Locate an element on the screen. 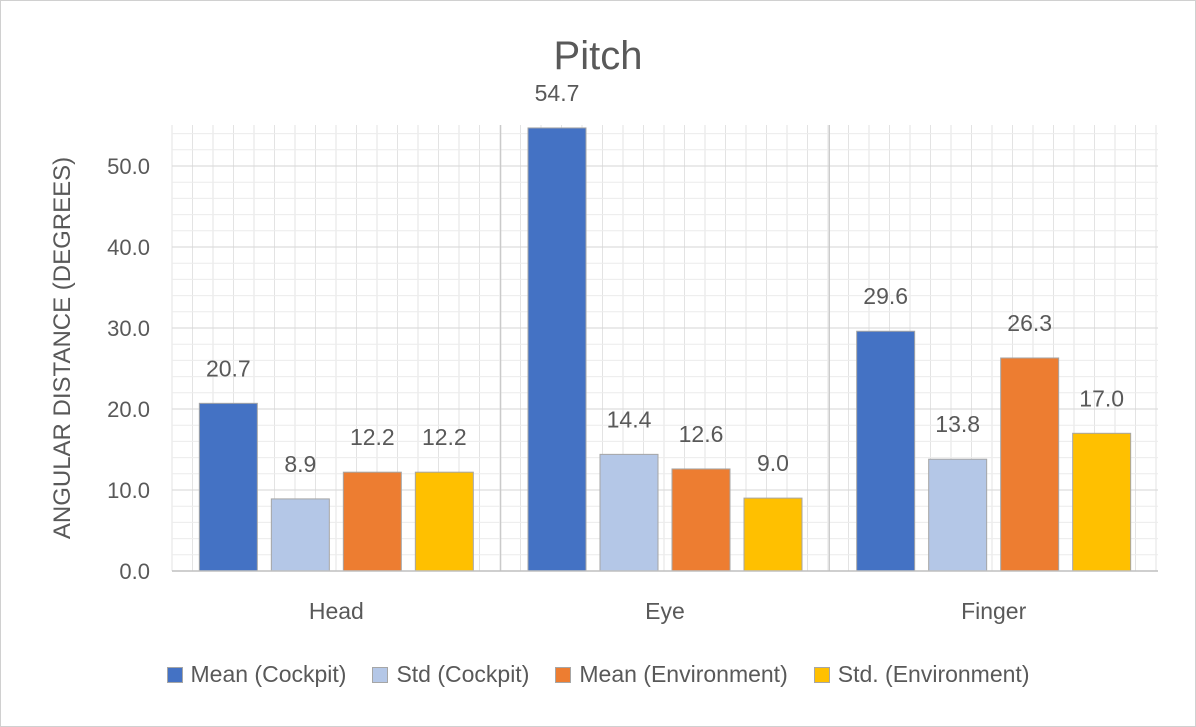 The width and height of the screenshot is (1196, 727). legend-item: Mean (Cockpit) is located at coordinates (256, 674).